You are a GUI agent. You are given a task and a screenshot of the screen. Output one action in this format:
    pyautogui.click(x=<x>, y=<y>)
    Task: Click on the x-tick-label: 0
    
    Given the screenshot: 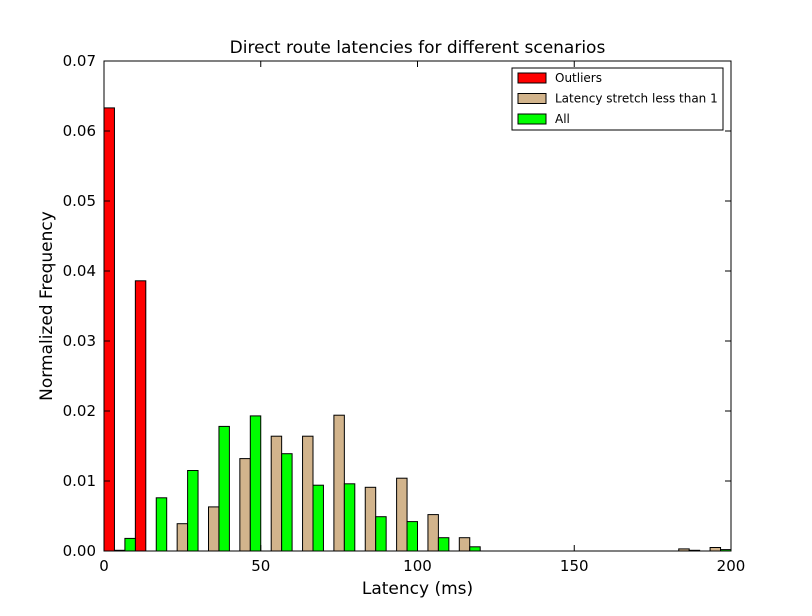 What is the action you would take?
    pyautogui.click(x=104, y=566)
    